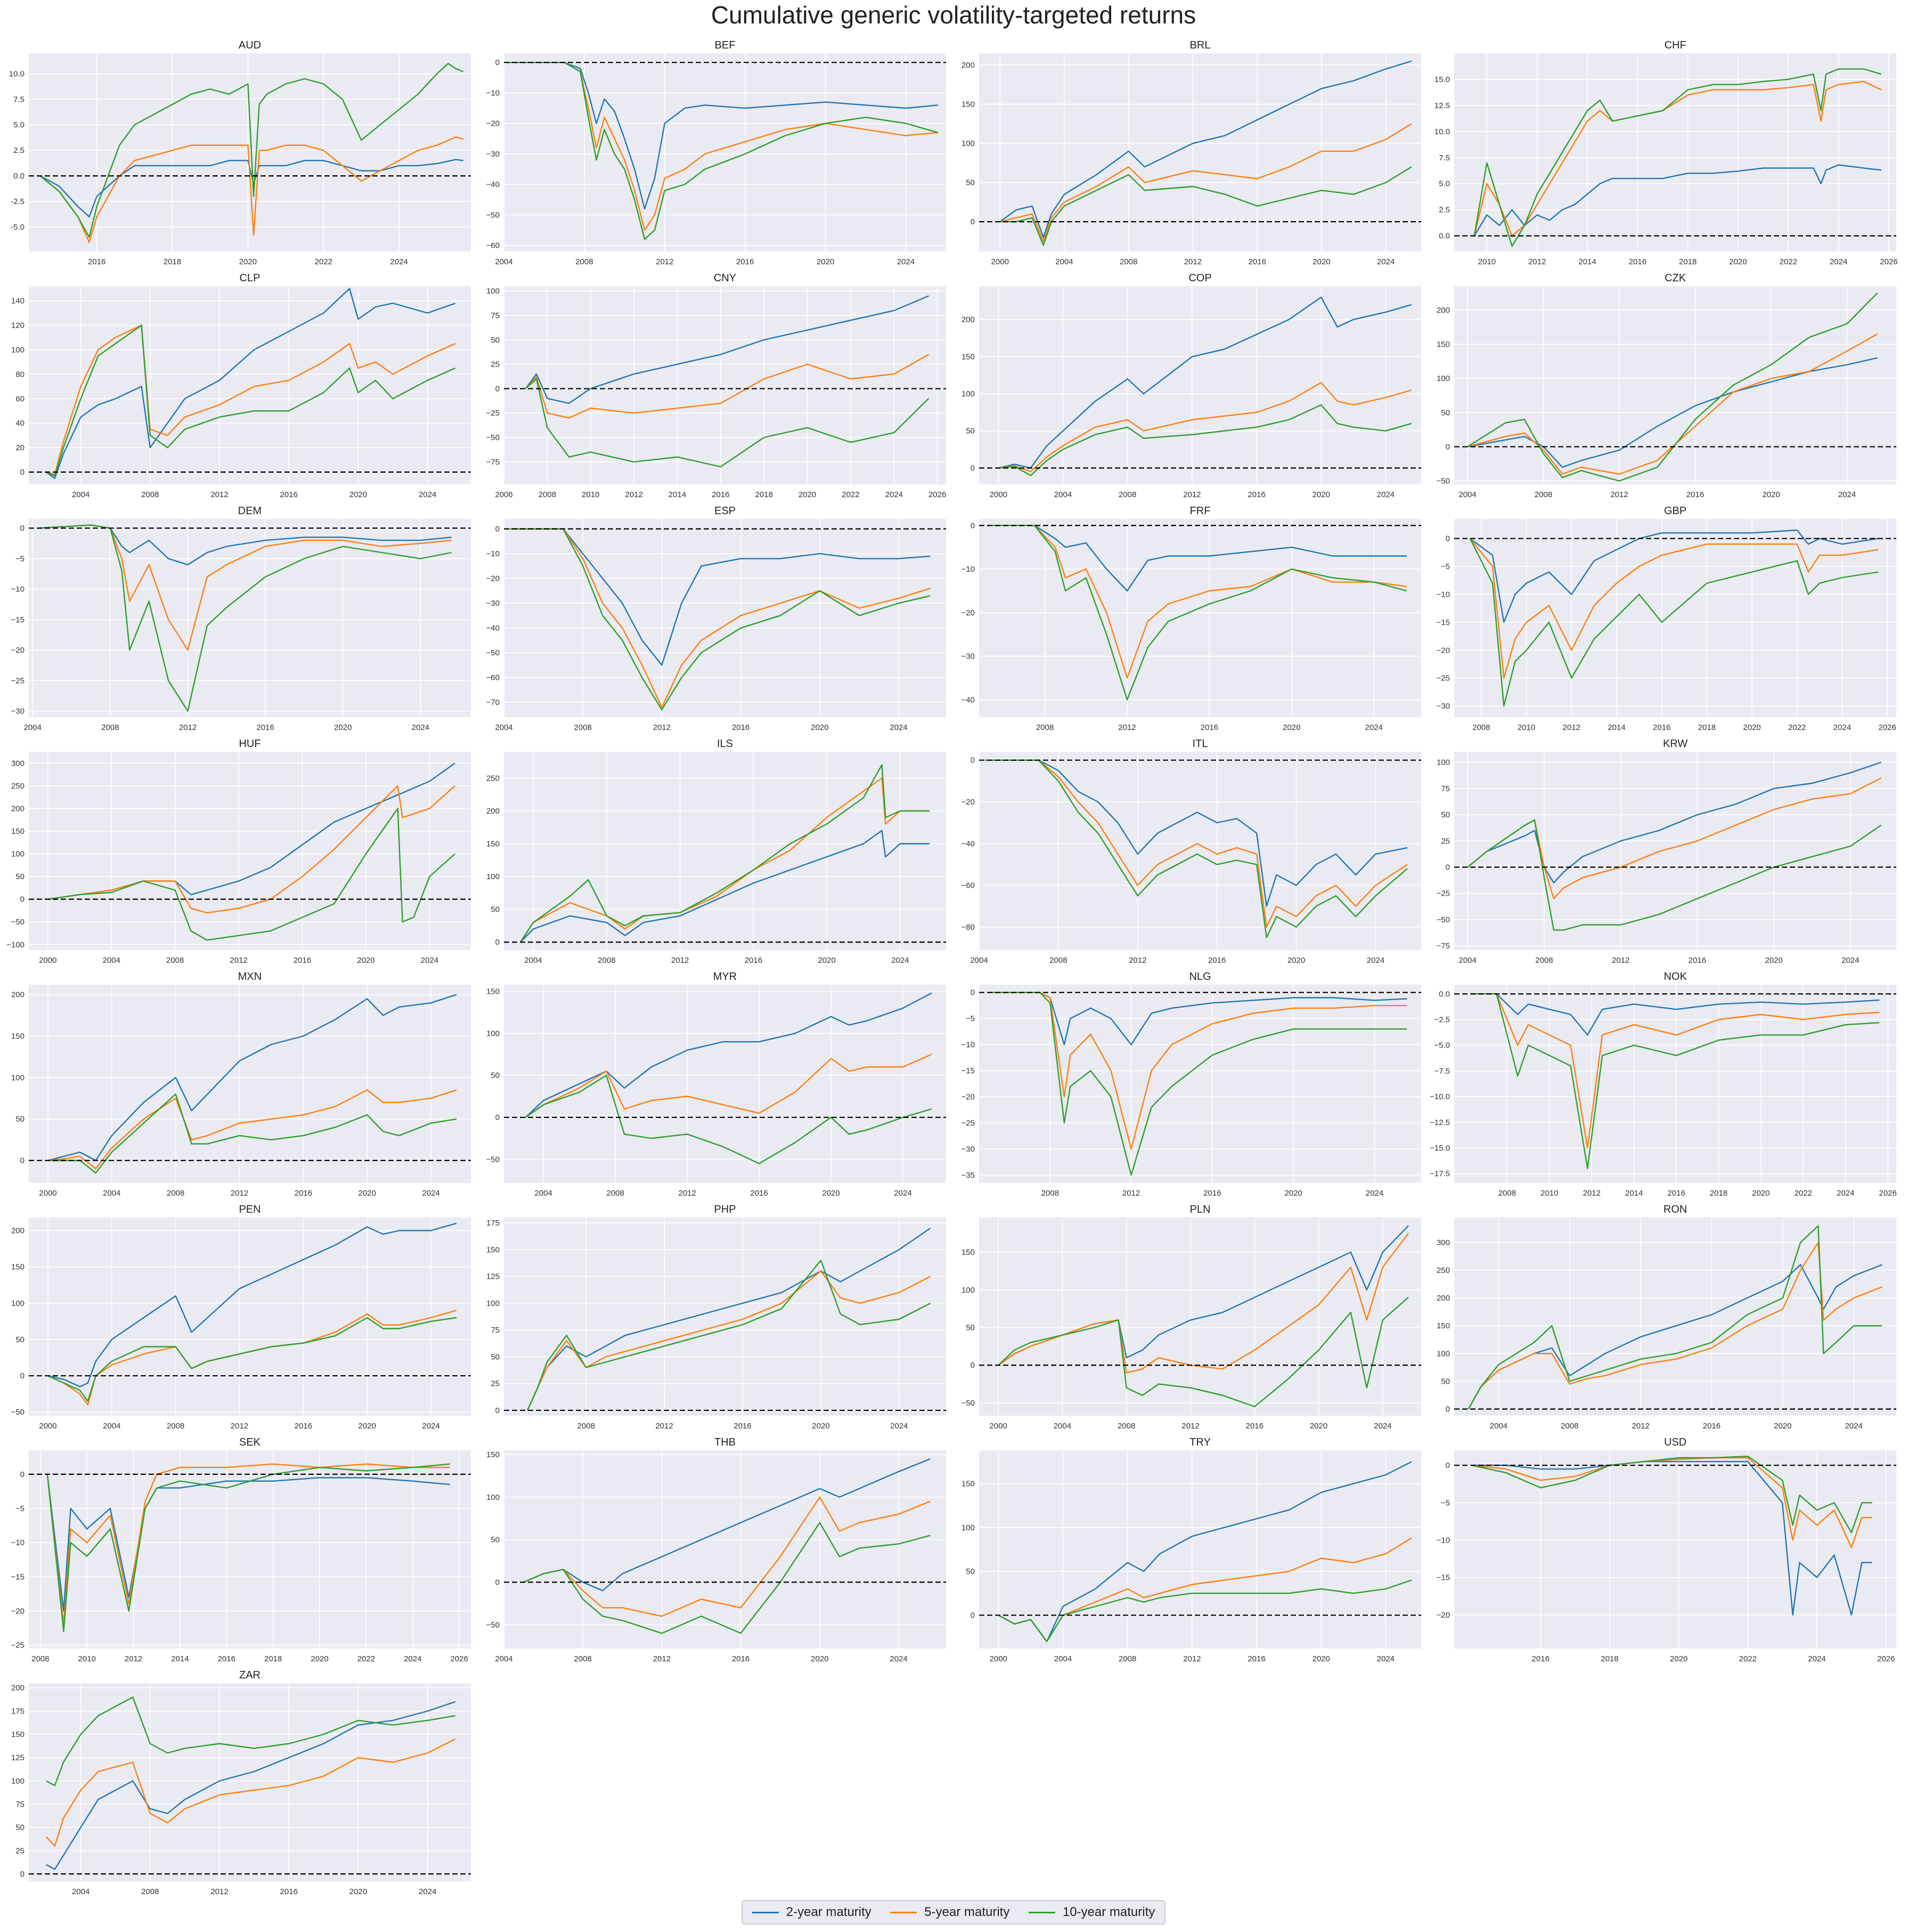 The width and height of the screenshot is (1907, 1932). What do you see at coordinates (17, 73) in the screenshot?
I see `y-tick-label: 10.0` at bounding box center [17, 73].